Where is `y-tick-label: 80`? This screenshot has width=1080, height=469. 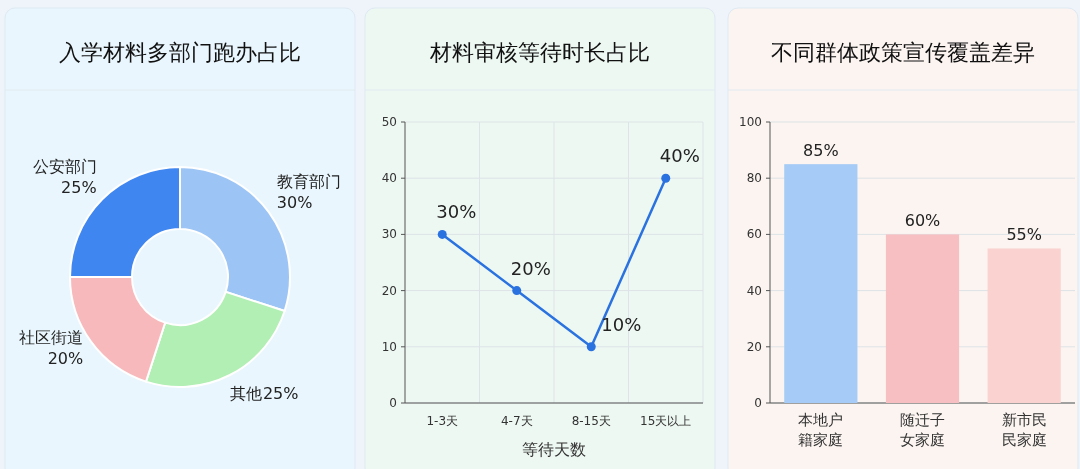
y-tick-label: 80 is located at coordinates (754, 178).